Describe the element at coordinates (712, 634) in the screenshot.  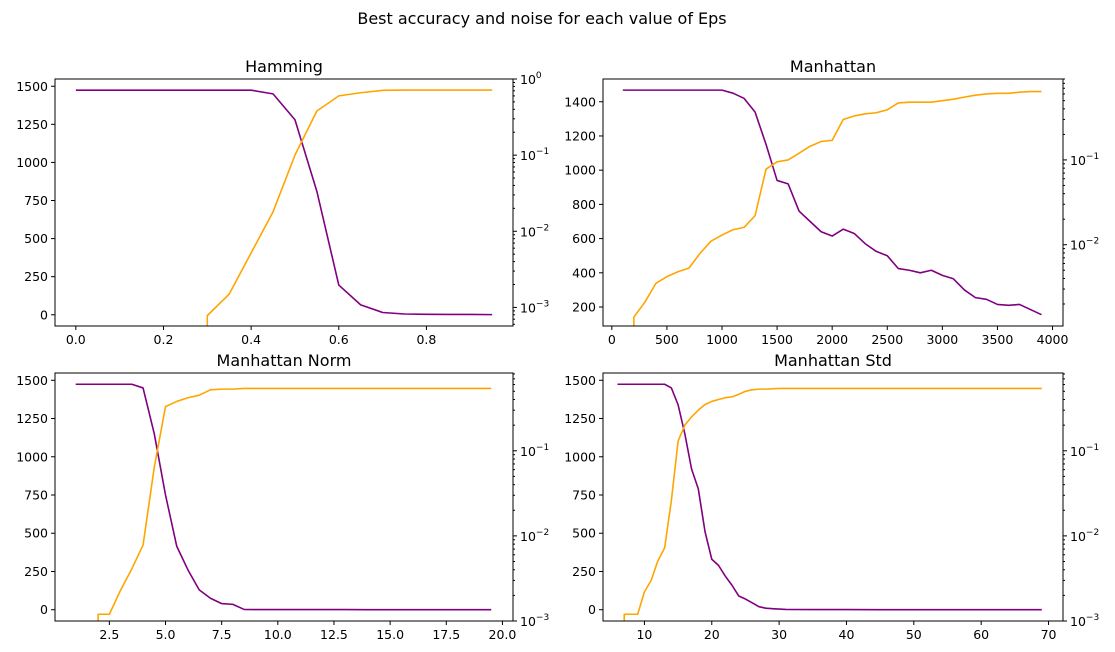
I see `x-tick-label: 20` at that location.